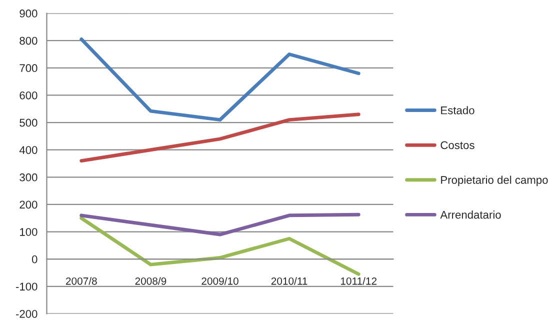  Describe the element at coordinates (35, 259) in the screenshot. I see `y-tick-label: 0` at that location.